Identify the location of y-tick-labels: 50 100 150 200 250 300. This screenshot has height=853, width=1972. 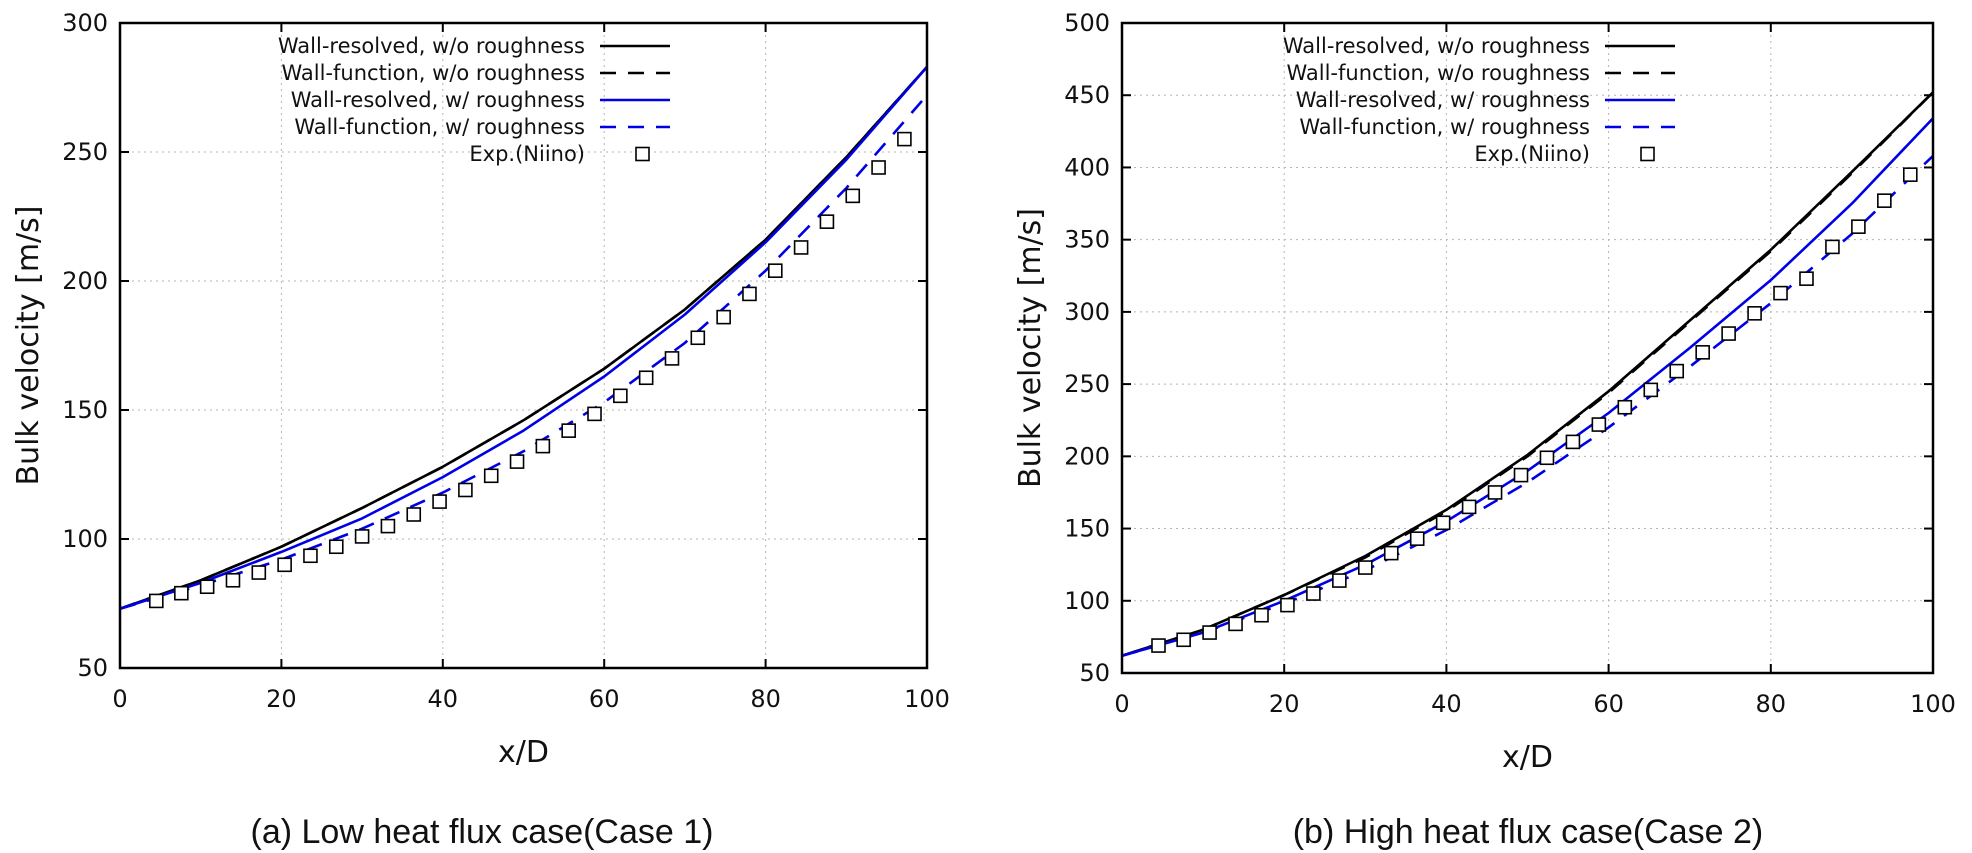
(85, 345).